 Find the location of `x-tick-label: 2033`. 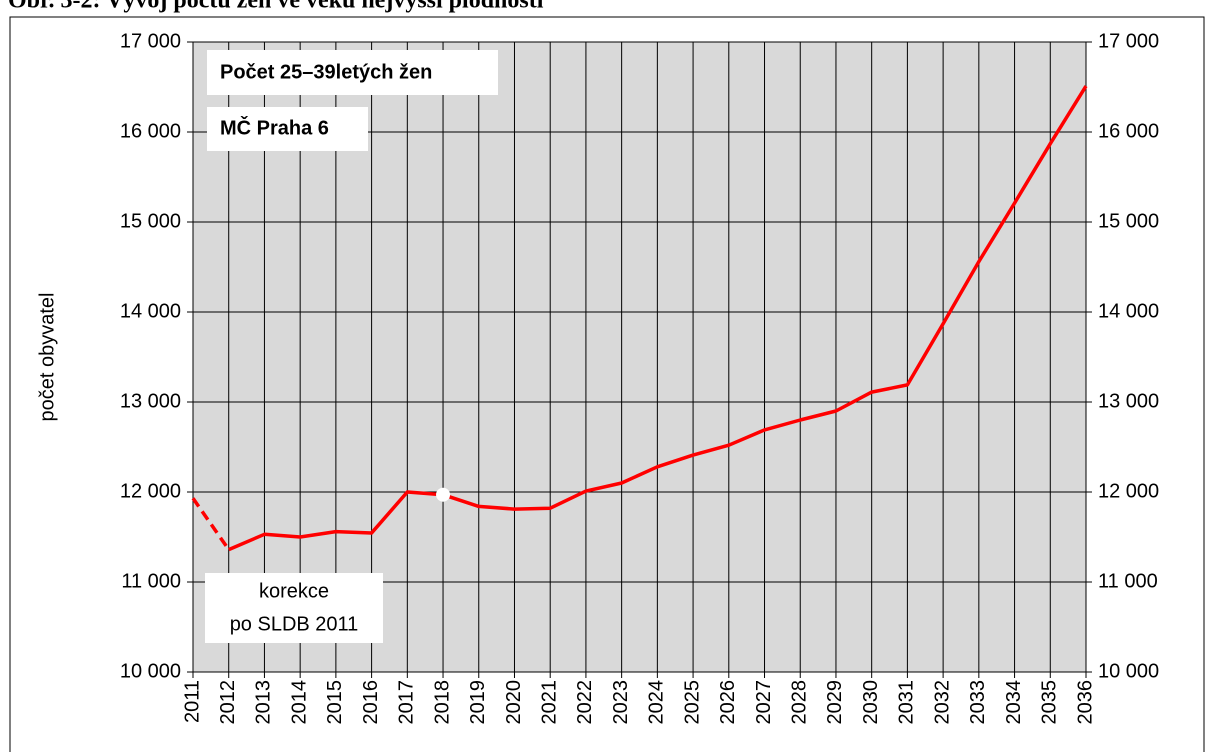

x-tick-label: 2033 is located at coordinates (978, 702).